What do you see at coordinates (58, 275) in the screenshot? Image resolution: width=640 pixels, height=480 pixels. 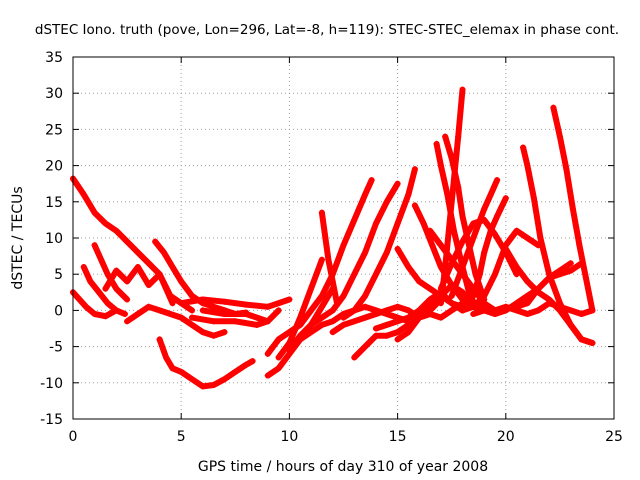 I see `y-tick-label: 5` at bounding box center [58, 275].